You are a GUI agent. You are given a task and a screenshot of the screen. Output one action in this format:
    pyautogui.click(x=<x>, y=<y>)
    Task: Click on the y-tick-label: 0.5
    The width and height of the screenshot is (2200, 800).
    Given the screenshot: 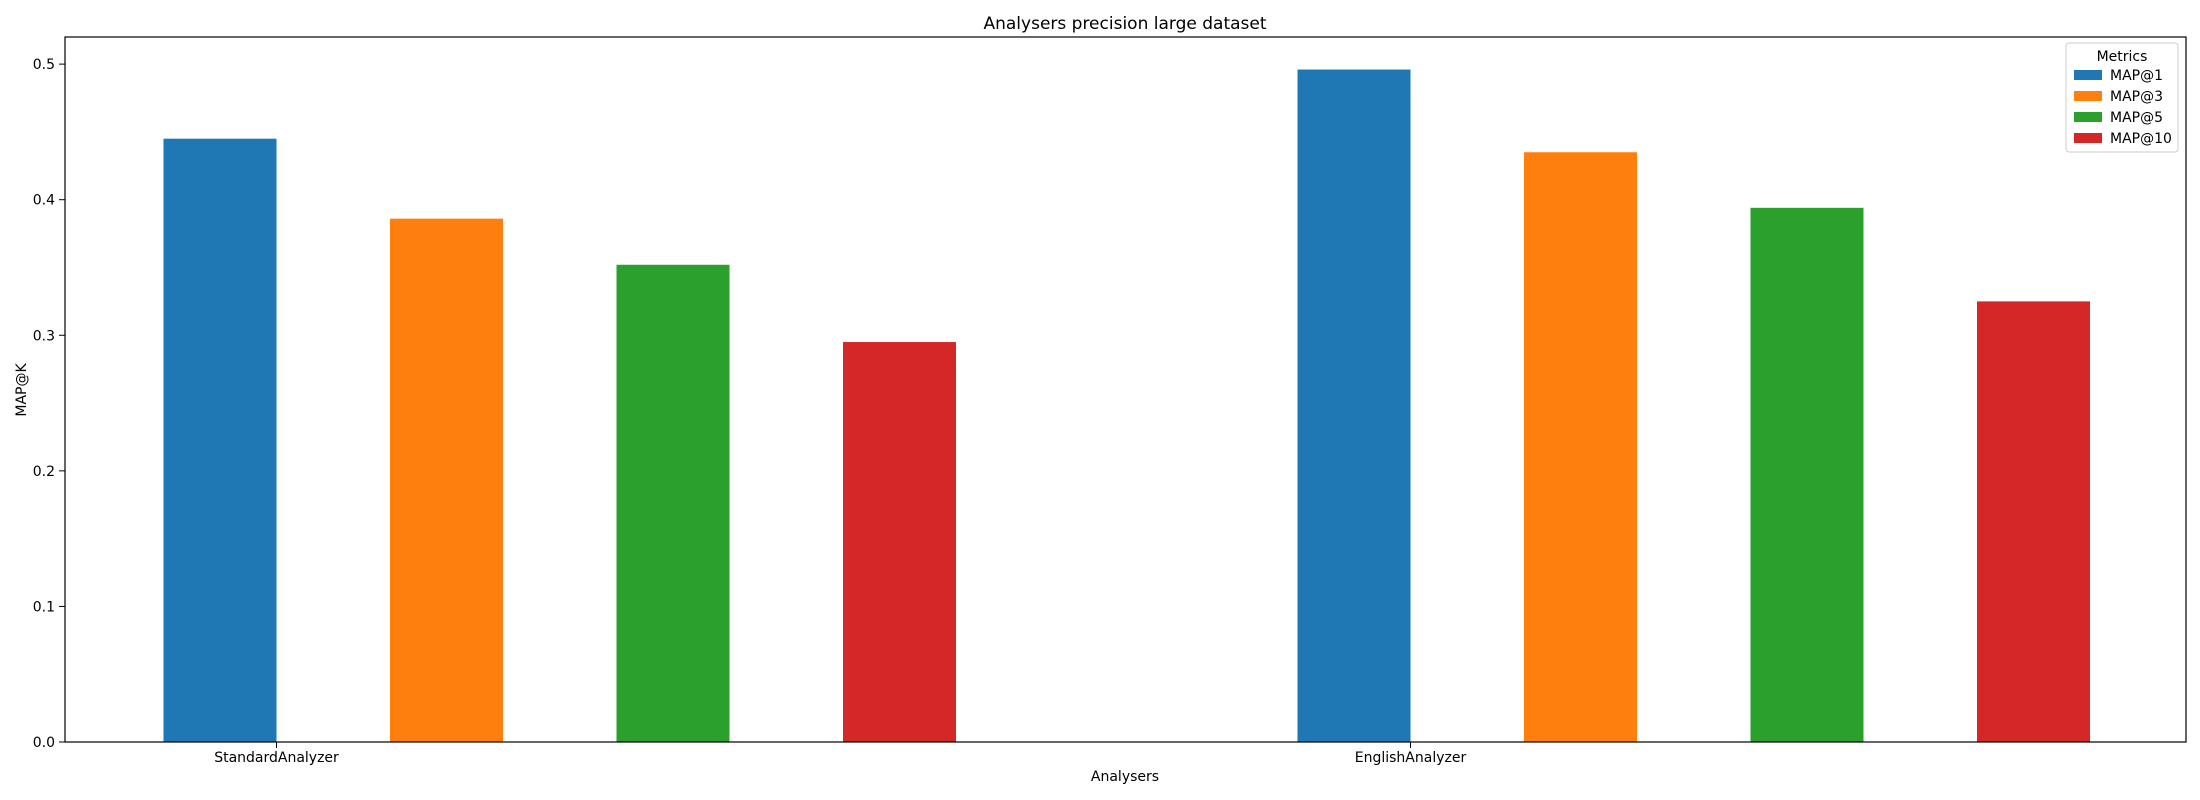 What is the action you would take?
    pyautogui.click(x=44, y=65)
    